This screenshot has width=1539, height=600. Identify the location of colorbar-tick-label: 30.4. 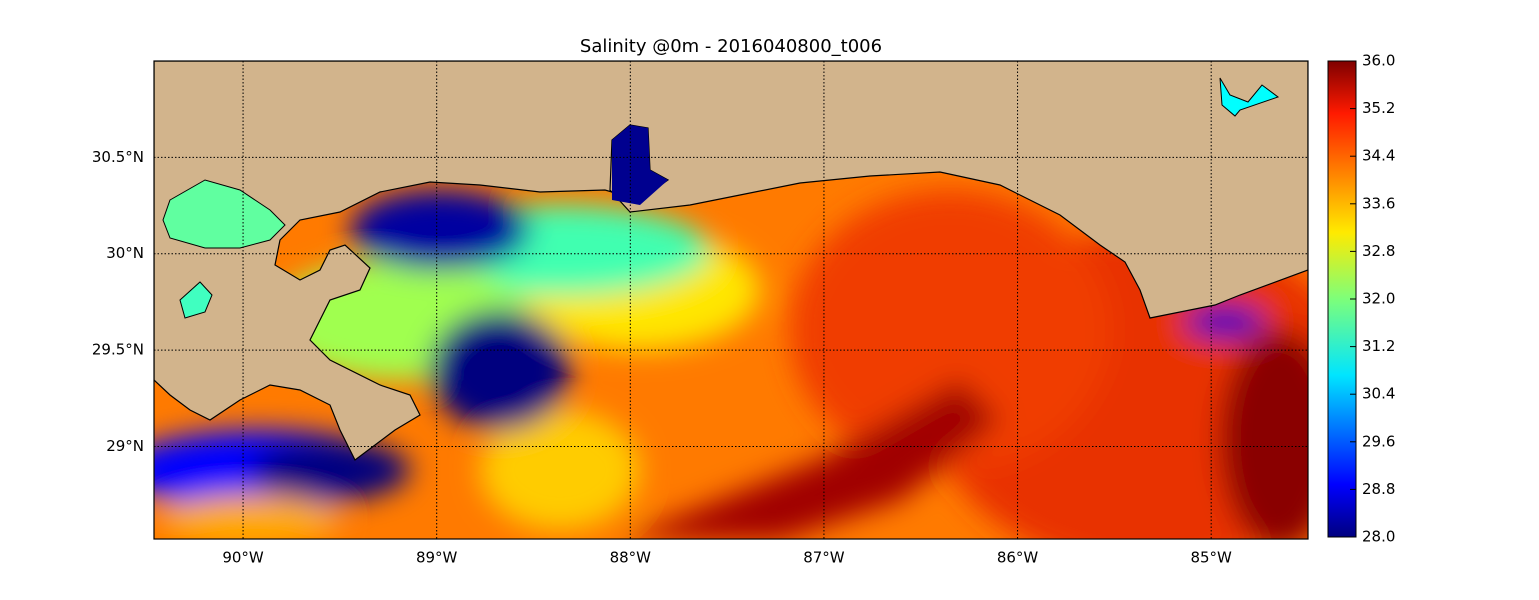
(1378, 394).